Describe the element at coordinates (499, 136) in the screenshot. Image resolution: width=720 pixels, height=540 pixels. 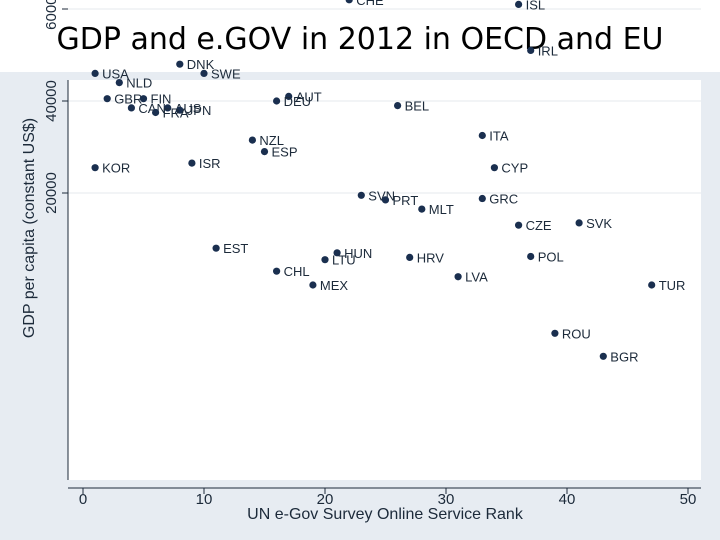
I see `point-label: ITA` at that location.